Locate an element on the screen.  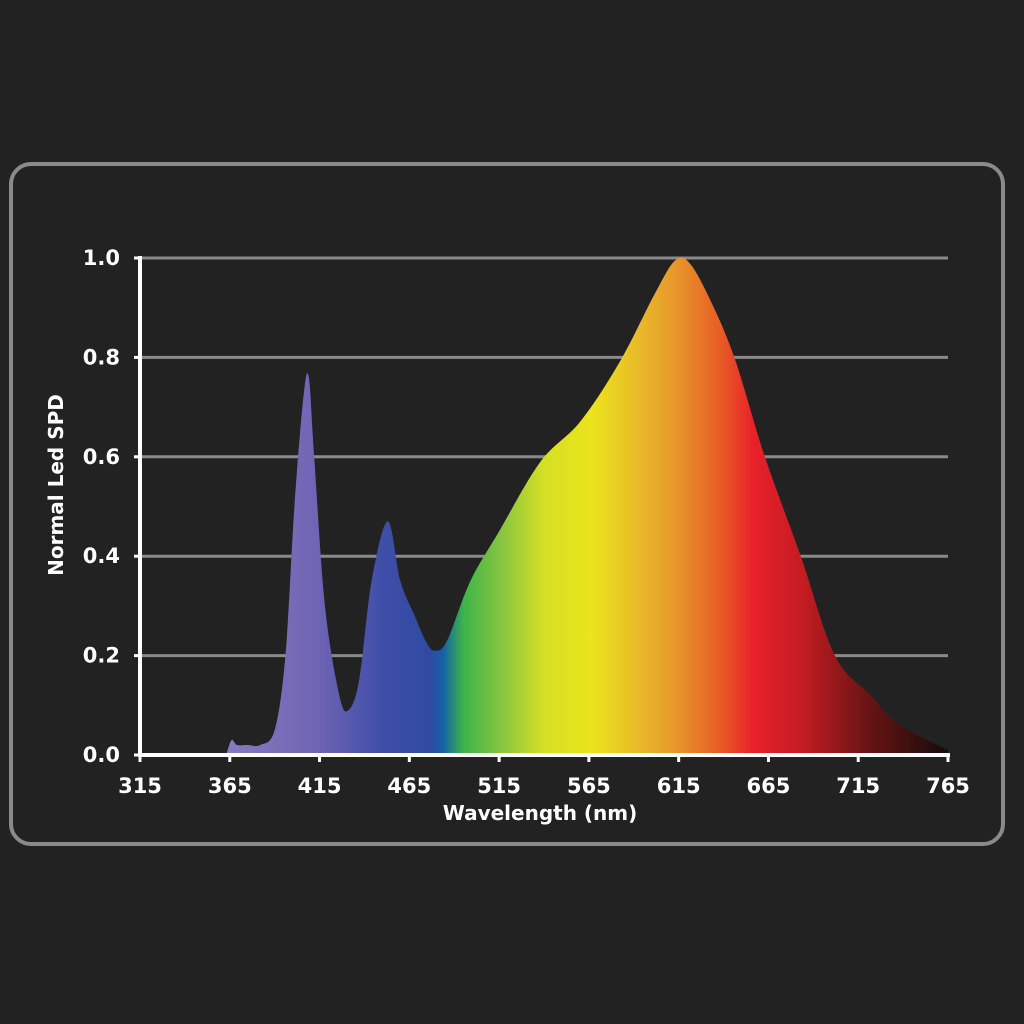
x-axis-label: Wavelength (nm) is located at coordinates (540, 813).